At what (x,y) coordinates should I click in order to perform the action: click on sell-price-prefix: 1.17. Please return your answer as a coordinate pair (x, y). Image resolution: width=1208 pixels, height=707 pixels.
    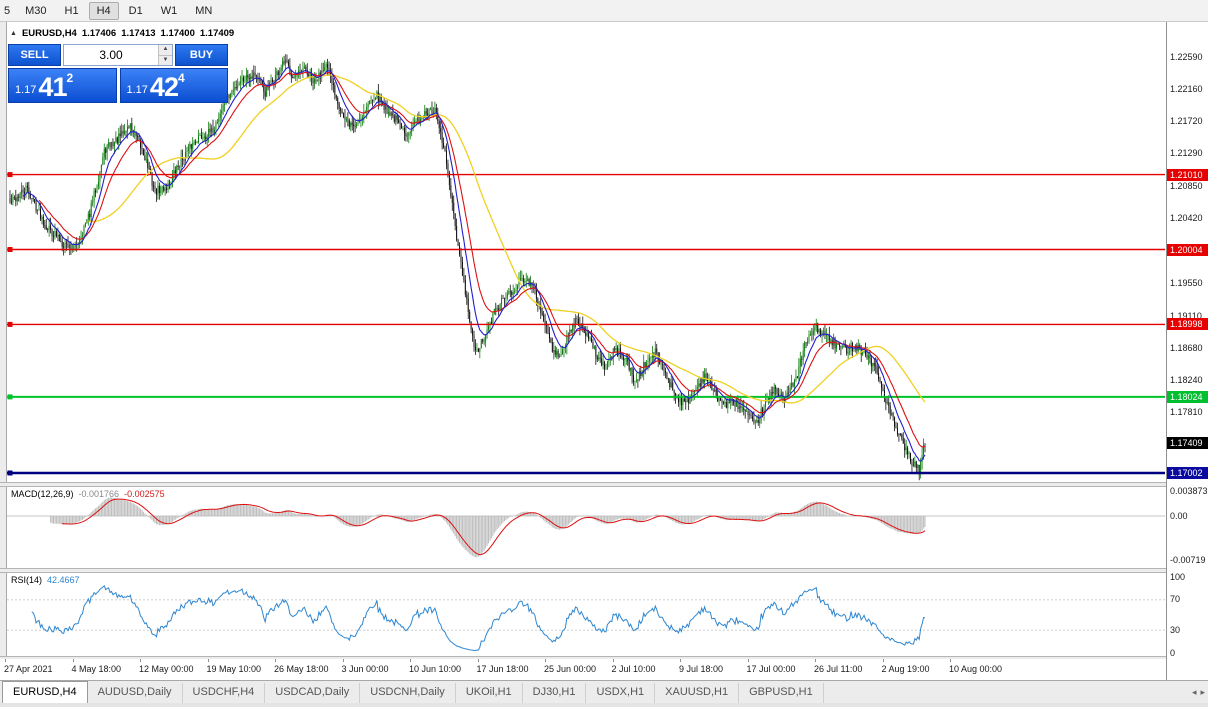
    Looking at the image, I should click on (26, 90).